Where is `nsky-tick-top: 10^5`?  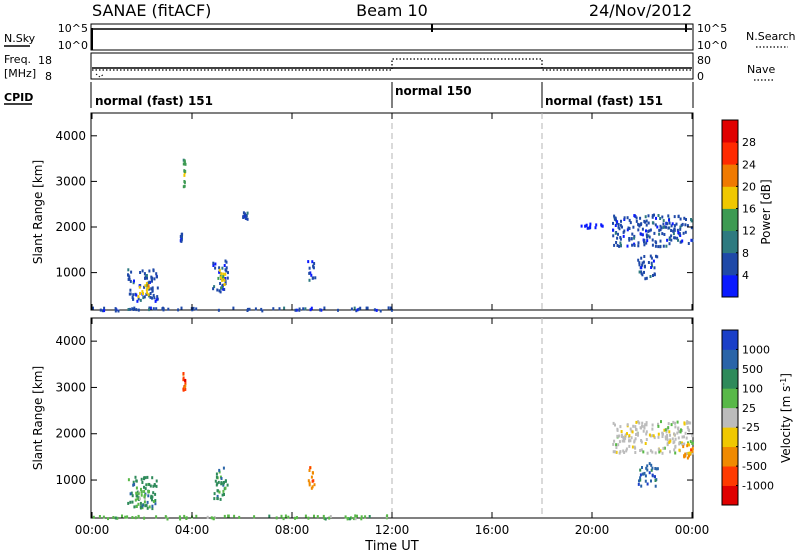 nsky-tick-top: 10^5 is located at coordinates (73, 28).